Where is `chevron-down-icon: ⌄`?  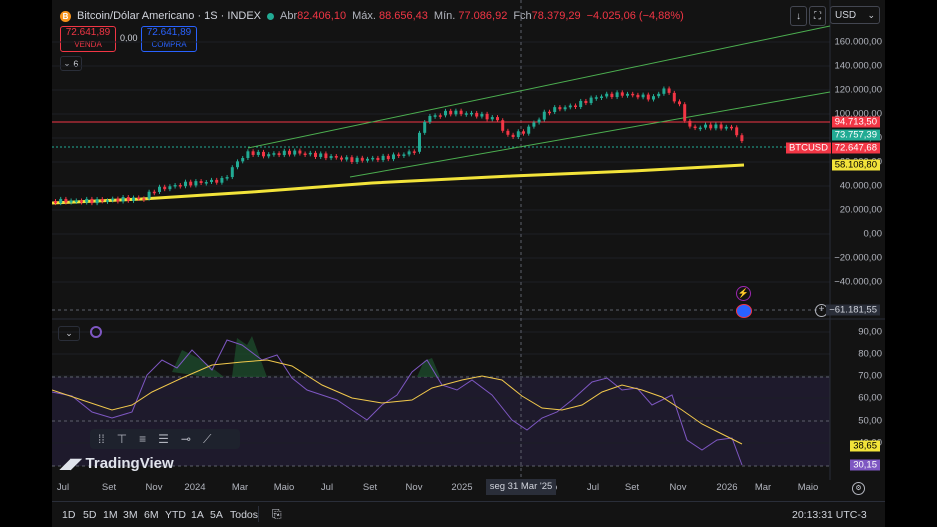 chevron-down-icon: ⌄ is located at coordinates (69, 333).